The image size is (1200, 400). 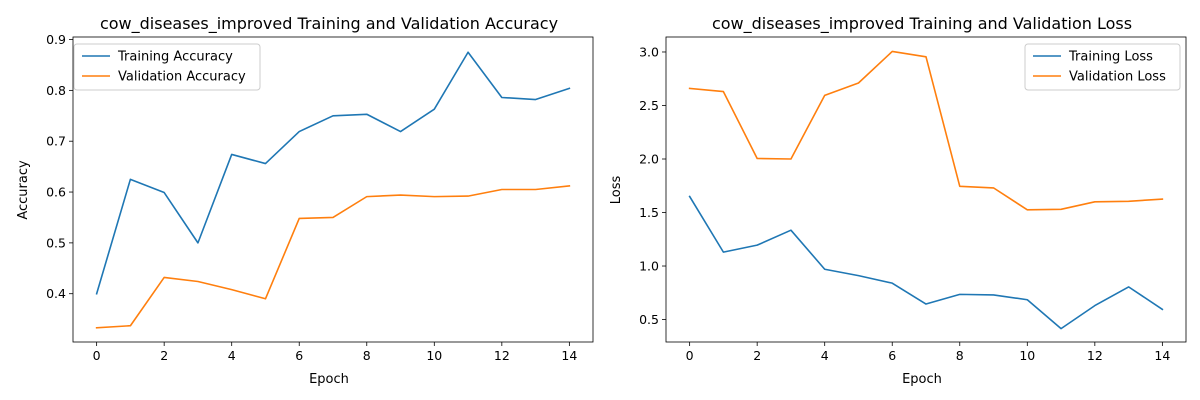 I want to click on y-tick-label: 0.7, so click(x=56, y=141).